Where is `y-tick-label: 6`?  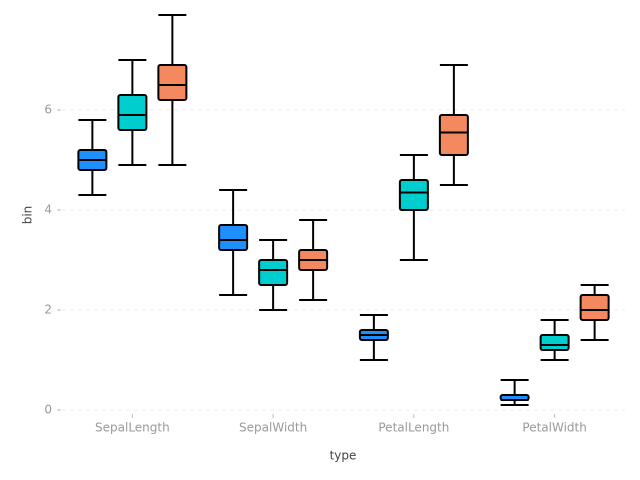 y-tick-label: 6 is located at coordinates (48, 110).